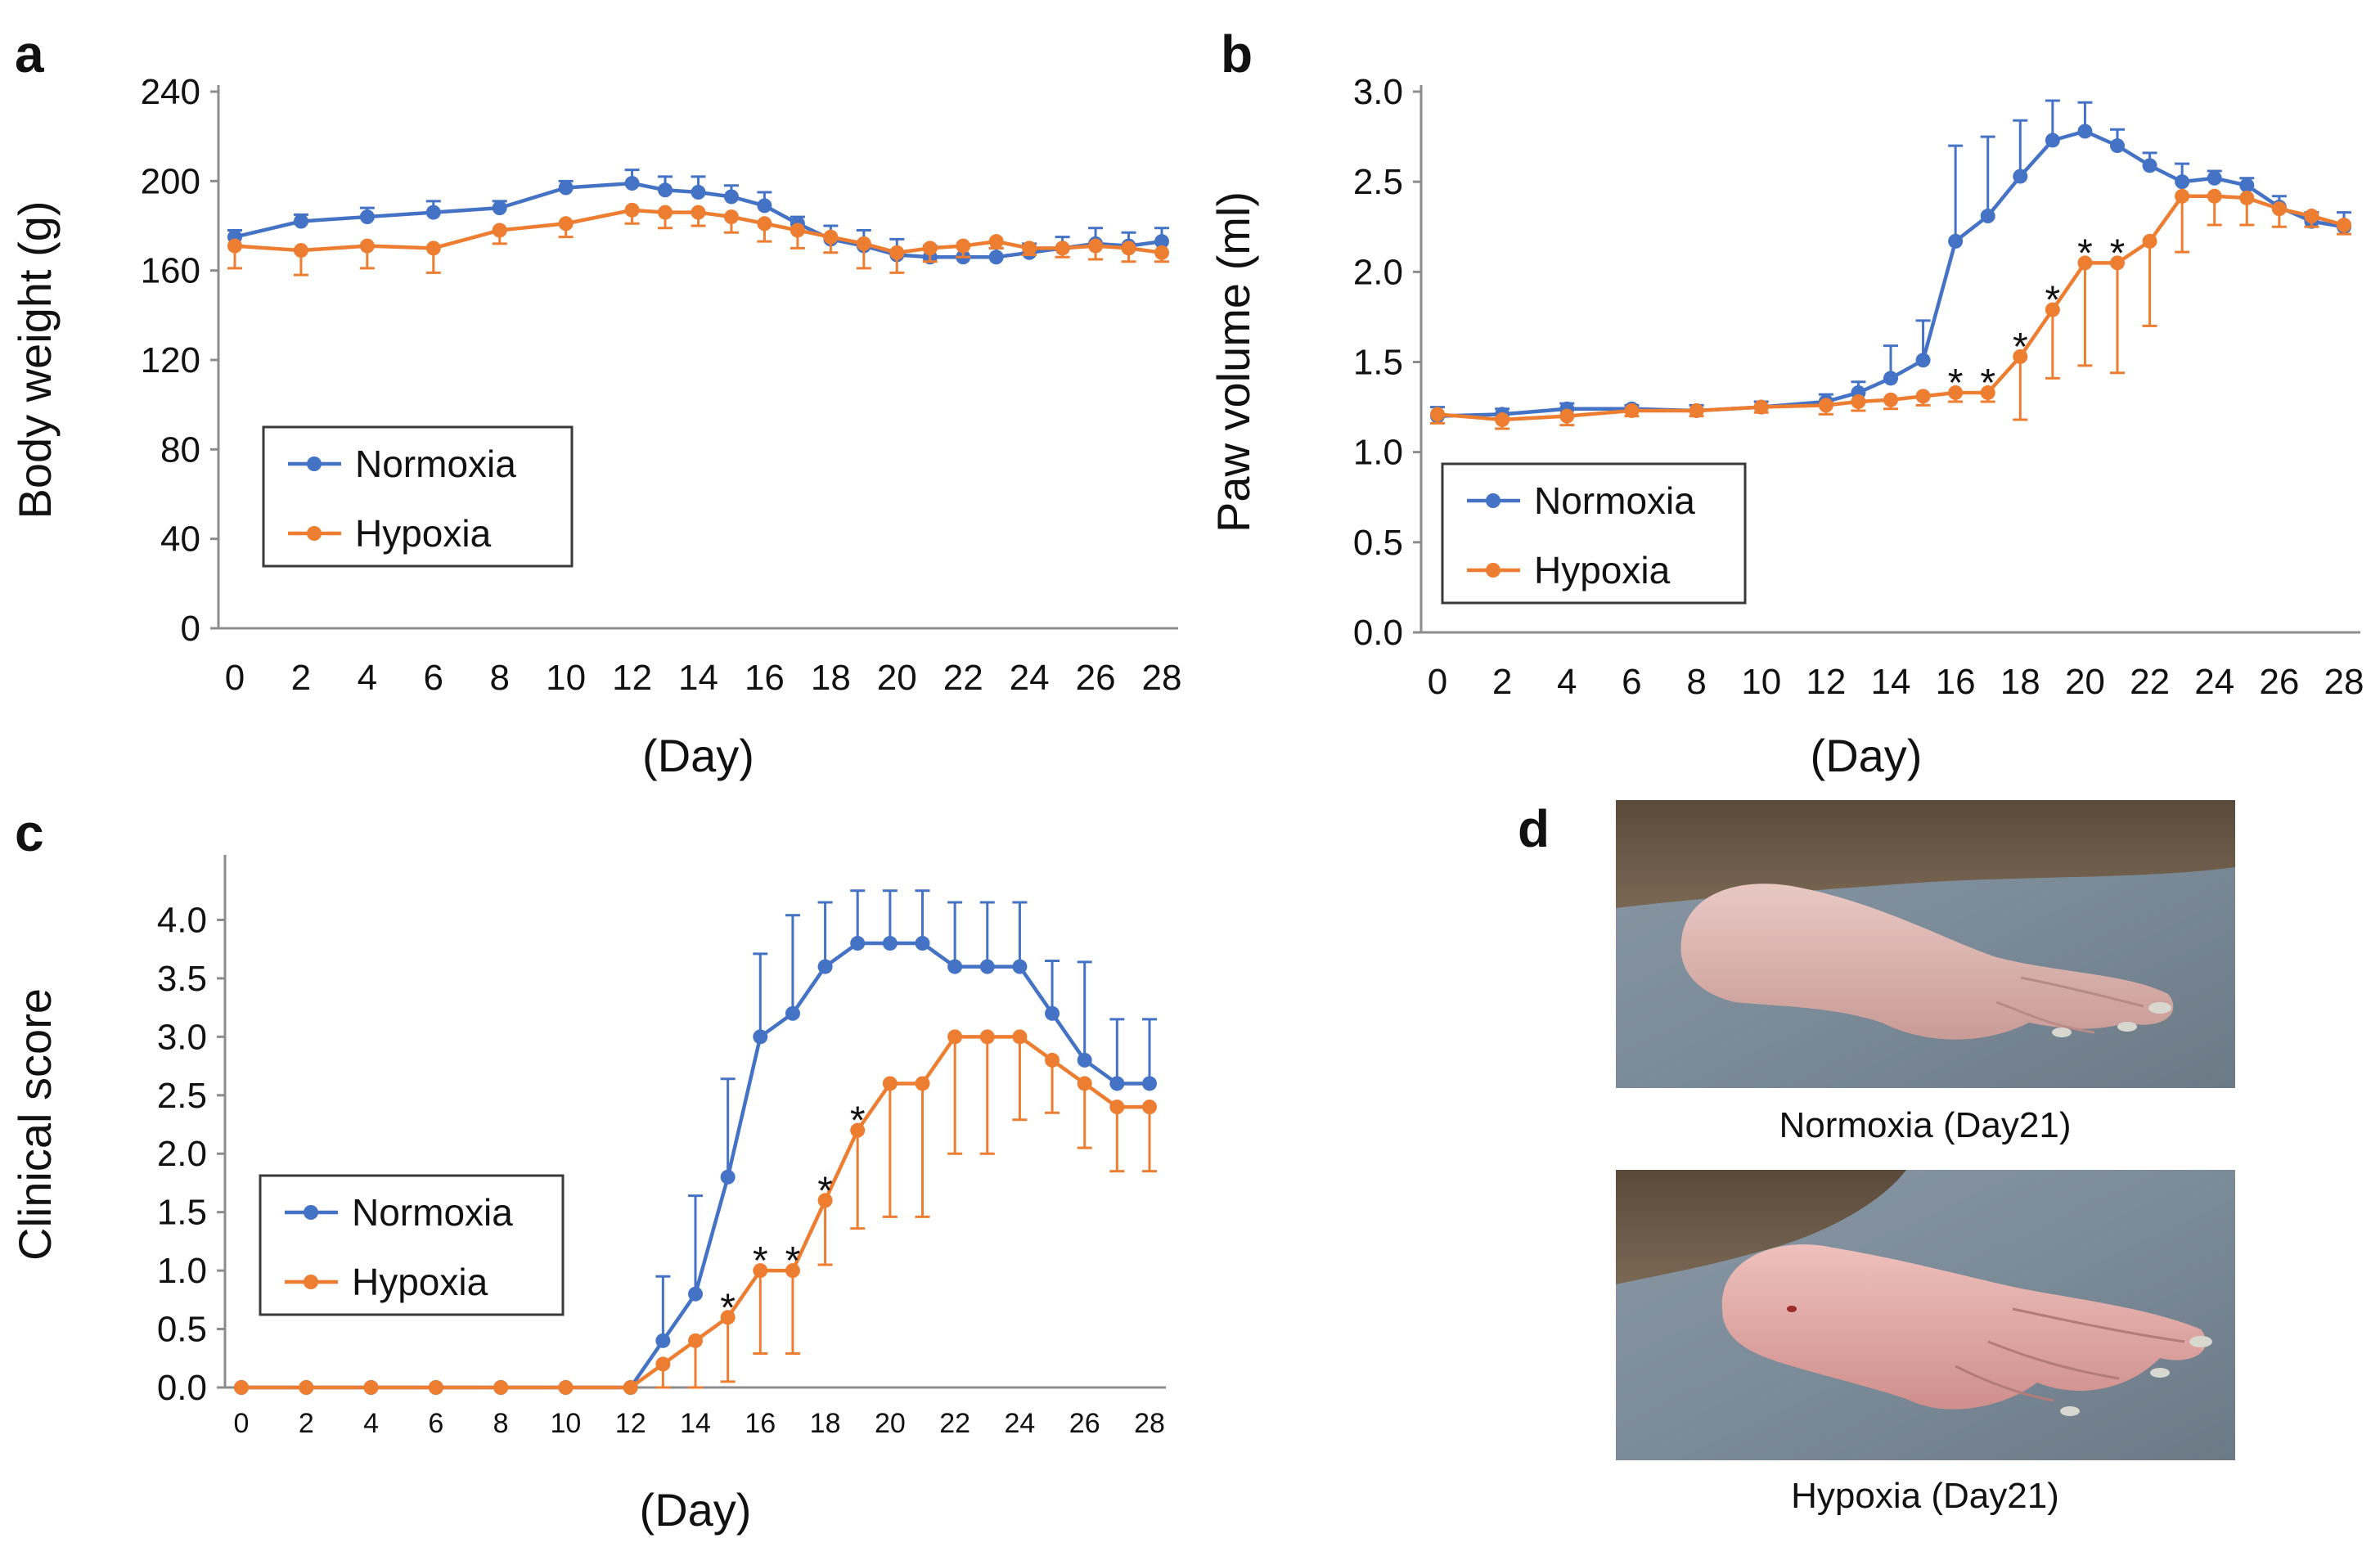 This screenshot has height=1547, width=2380. What do you see at coordinates (35, 360) in the screenshot?
I see `y-axis-label: Body weight (g)` at bounding box center [35, 360].